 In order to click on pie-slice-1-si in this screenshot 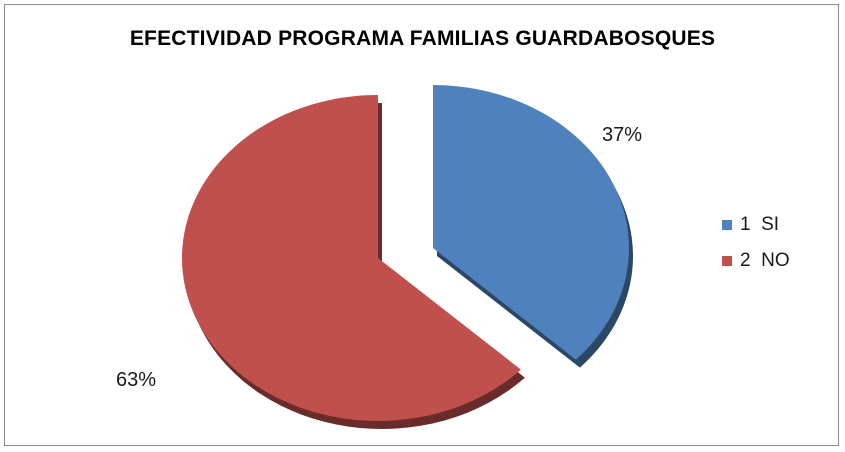, I will do `click(531, 222)`.